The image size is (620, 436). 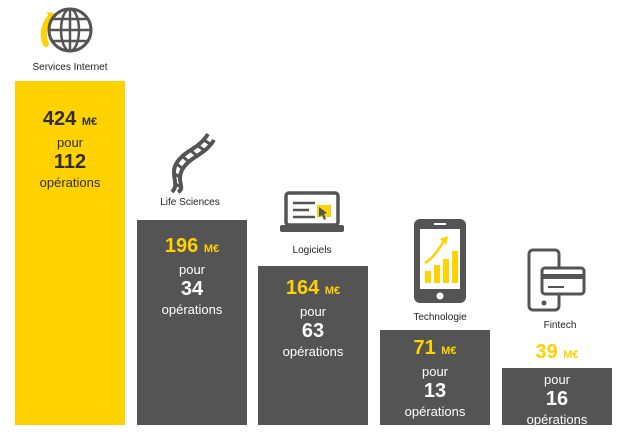 I want to click on amount-label: 424 M€, so click(x=70, y=120).